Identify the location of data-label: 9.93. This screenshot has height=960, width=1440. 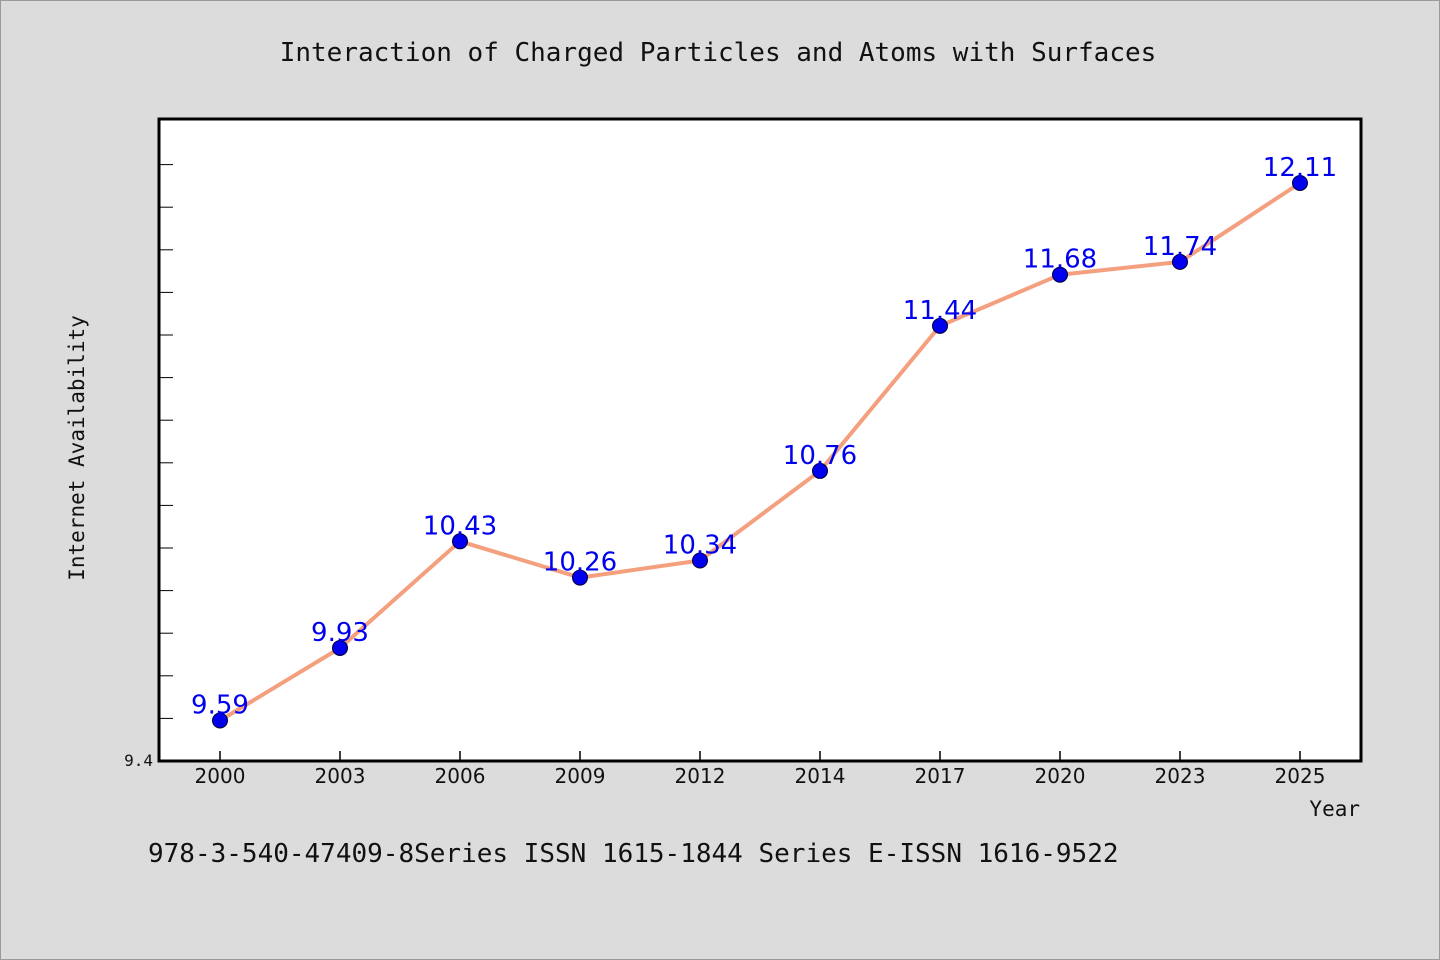
(340, 633).